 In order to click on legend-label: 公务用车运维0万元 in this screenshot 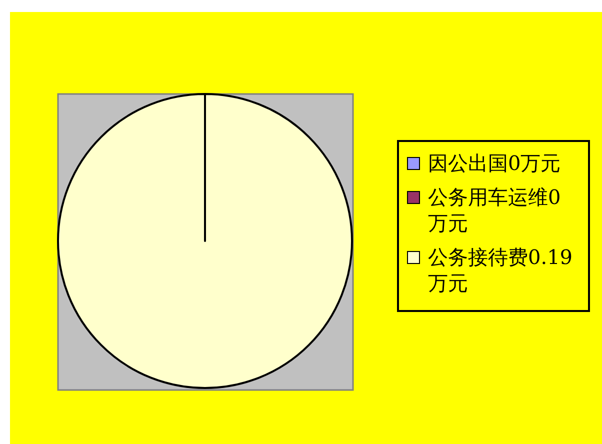, I will do `click(495, 210)`.